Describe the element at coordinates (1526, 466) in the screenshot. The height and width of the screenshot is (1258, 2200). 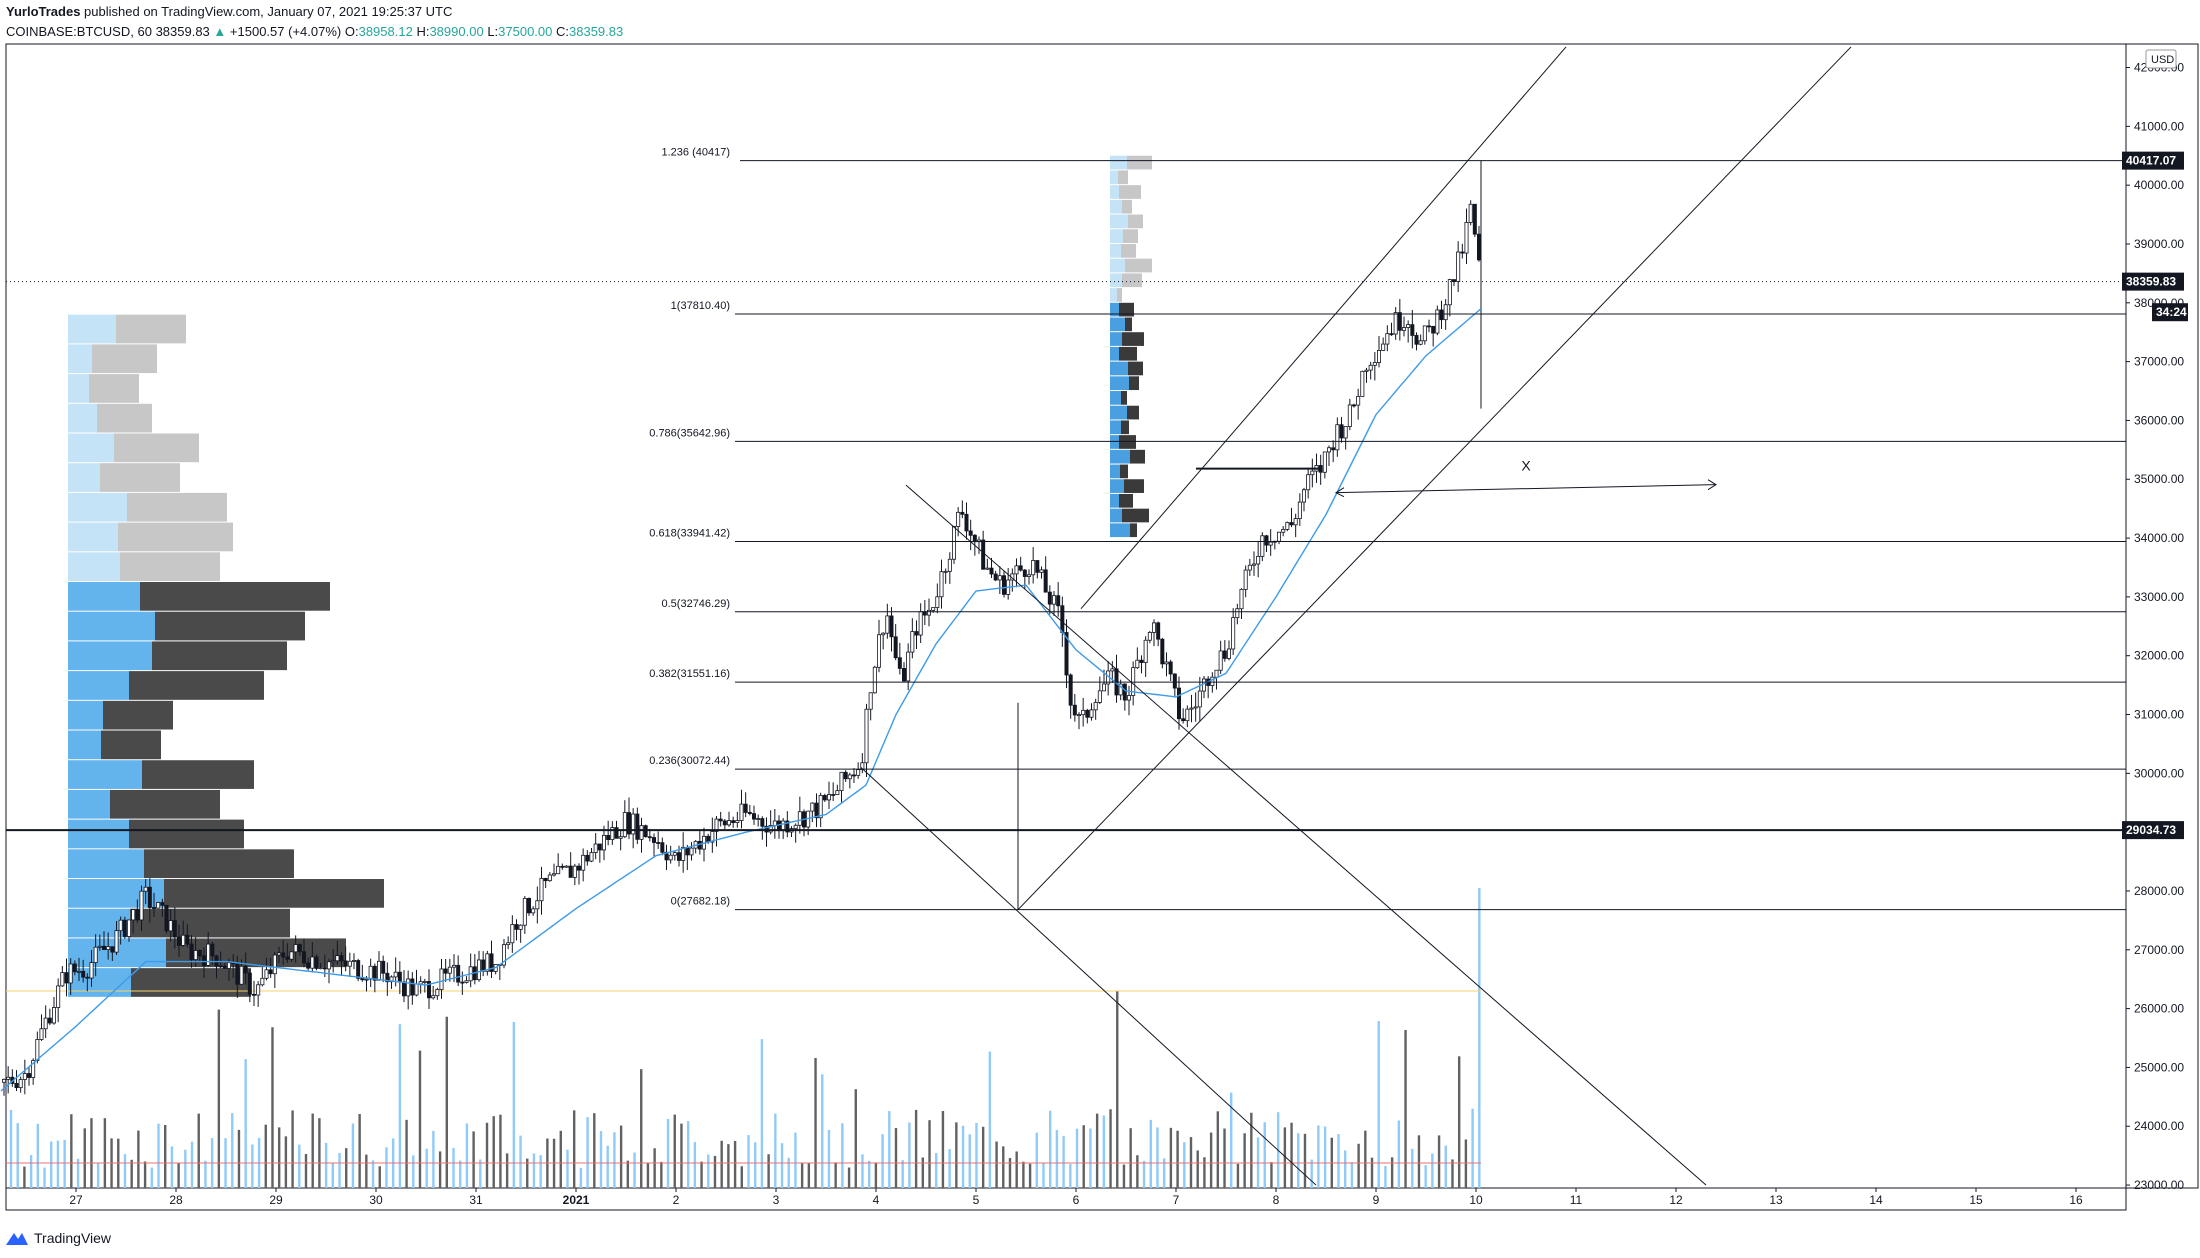
I see `annotation-x: X` at that location.